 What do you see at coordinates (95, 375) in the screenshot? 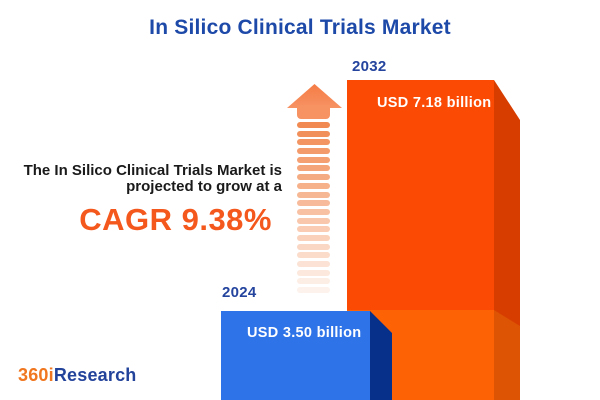
I see `logo-suffix: Research` at bounding box center [95, 375].